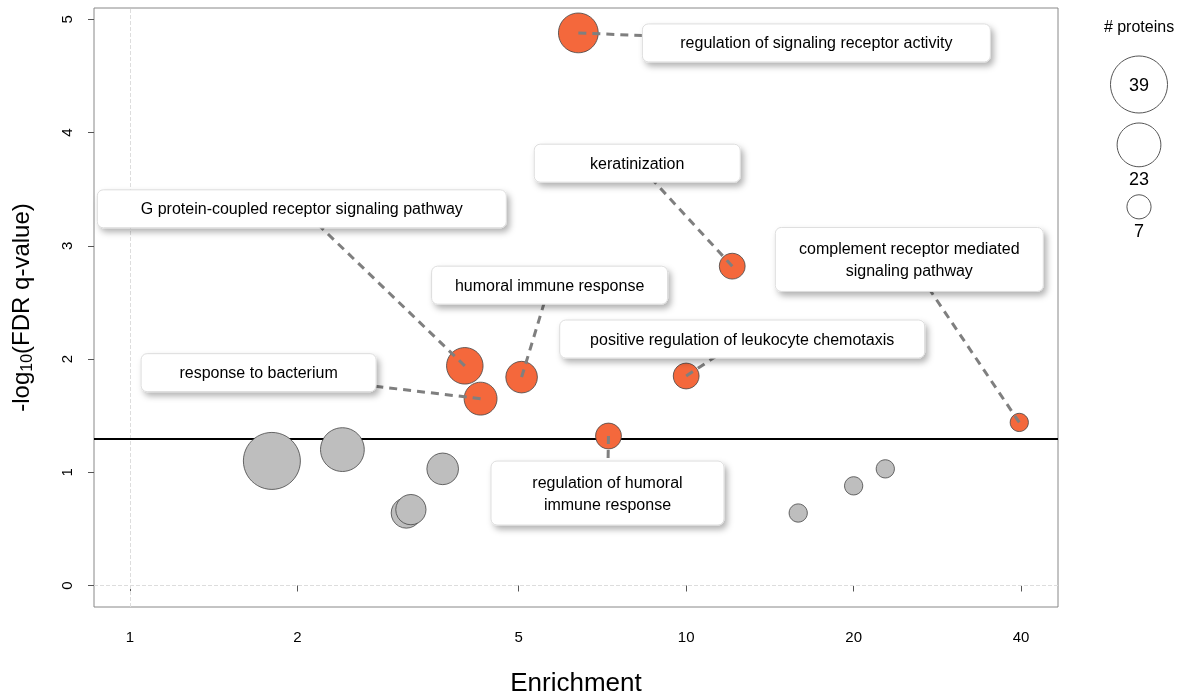 This screenshot has width=1188, height=700. I want to click on annotation: humoral immune response, so click(549, 285).